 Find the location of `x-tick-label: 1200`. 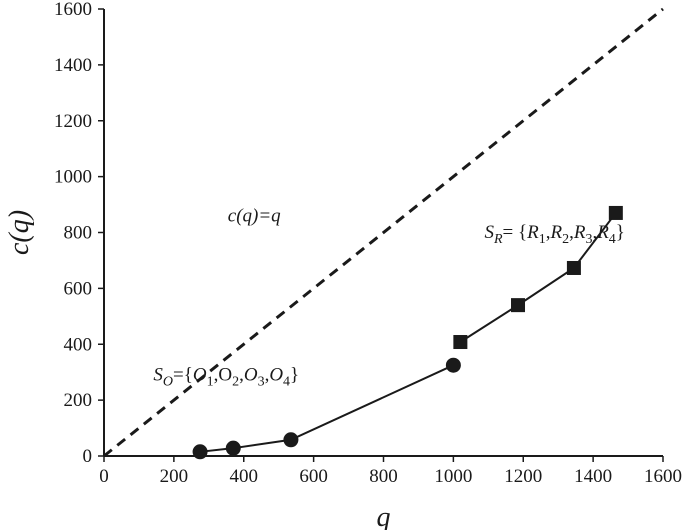

x-tick-label: 1200 is located at coordinates (523, 476).